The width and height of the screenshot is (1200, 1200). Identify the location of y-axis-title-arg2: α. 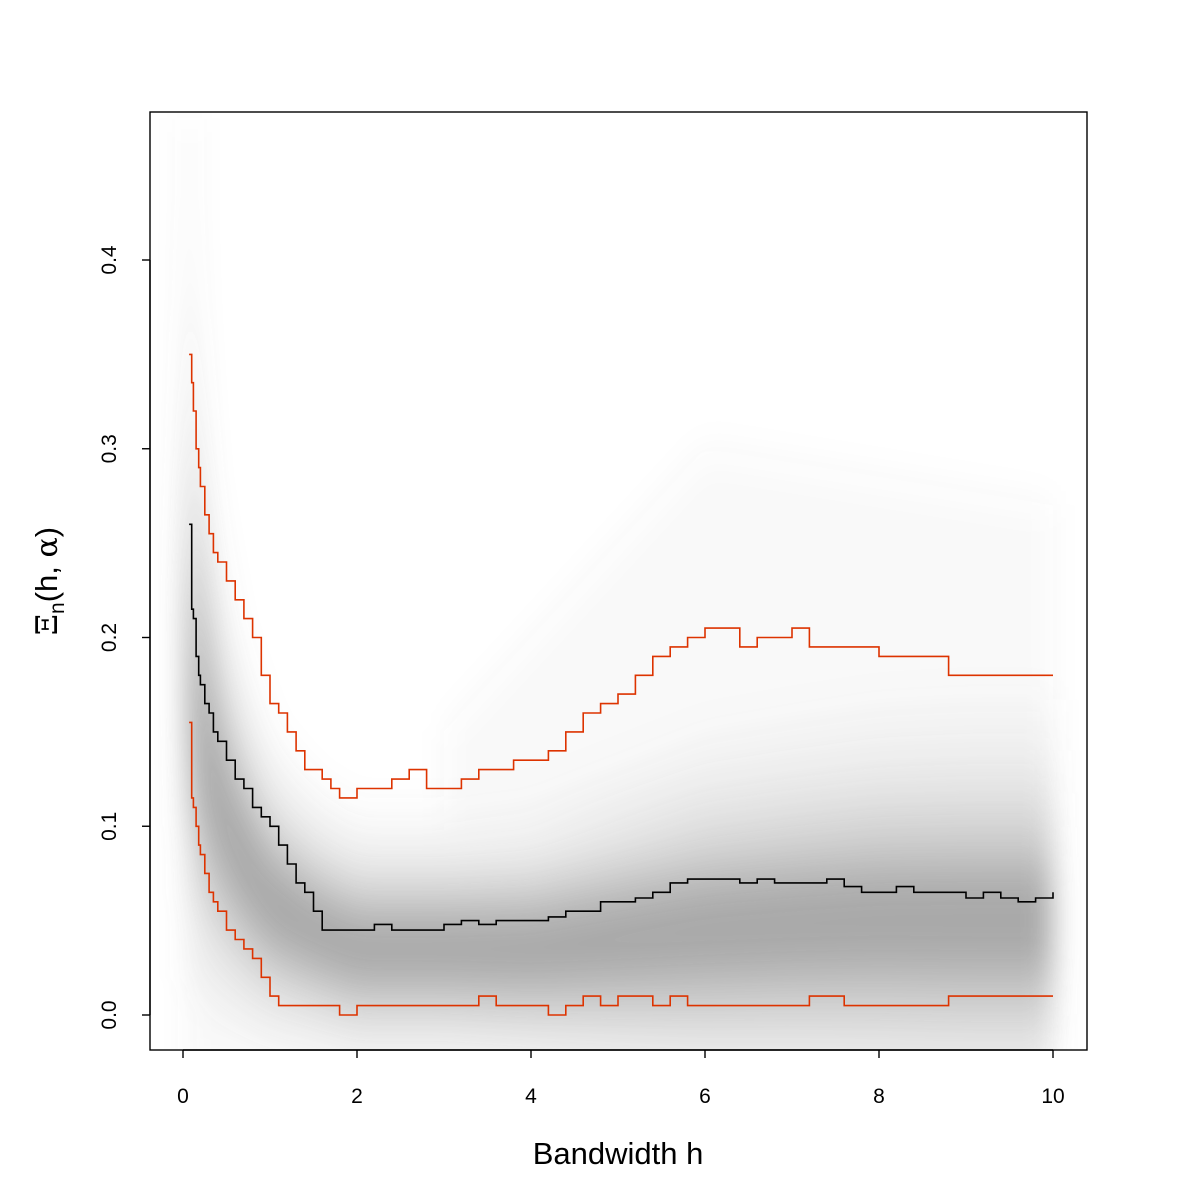
(47, 547).